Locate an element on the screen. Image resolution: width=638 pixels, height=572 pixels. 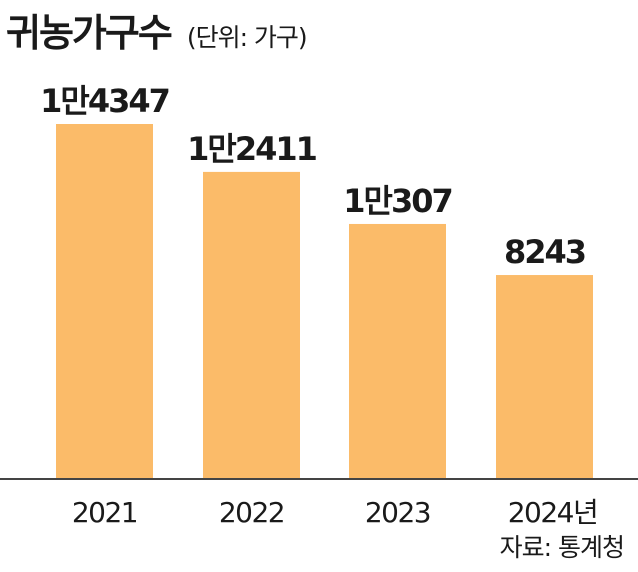
unit-note: (단위: 가구) is located at coordinates (247, 37).